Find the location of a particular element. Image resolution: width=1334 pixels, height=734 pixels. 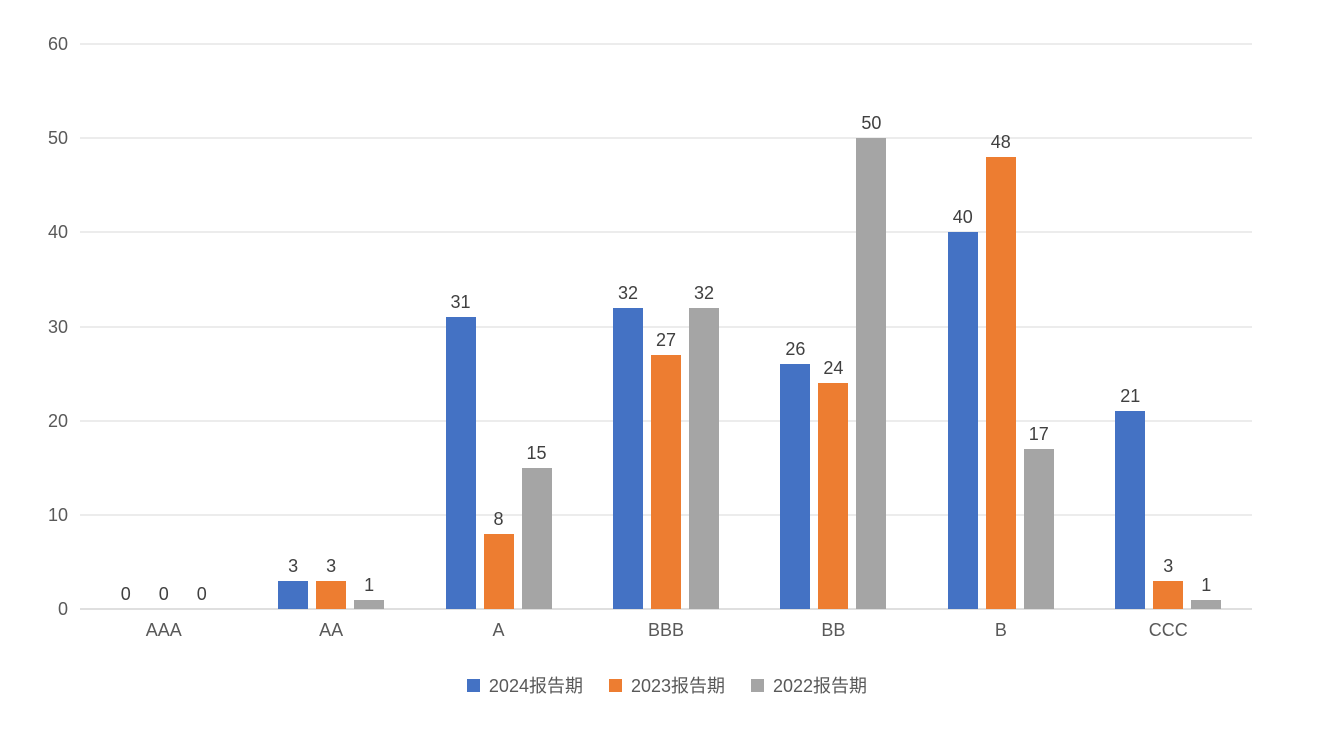

y-axis-tick-label: 60 is located at coordinates (57, 44).